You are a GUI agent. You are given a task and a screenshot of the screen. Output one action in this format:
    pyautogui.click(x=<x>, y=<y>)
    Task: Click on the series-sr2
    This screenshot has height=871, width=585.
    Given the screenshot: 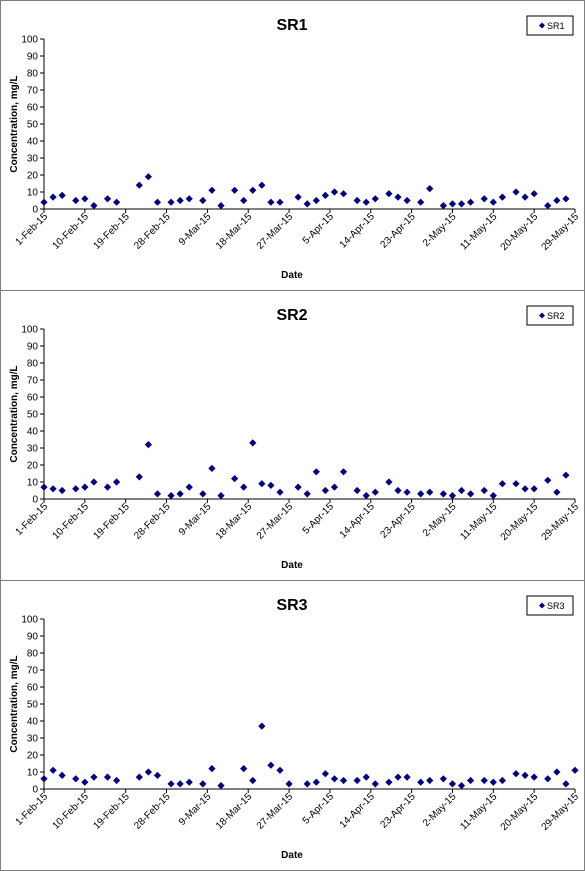 What is the action you would take?
    pyautogui.click(x=305, y=469)
    